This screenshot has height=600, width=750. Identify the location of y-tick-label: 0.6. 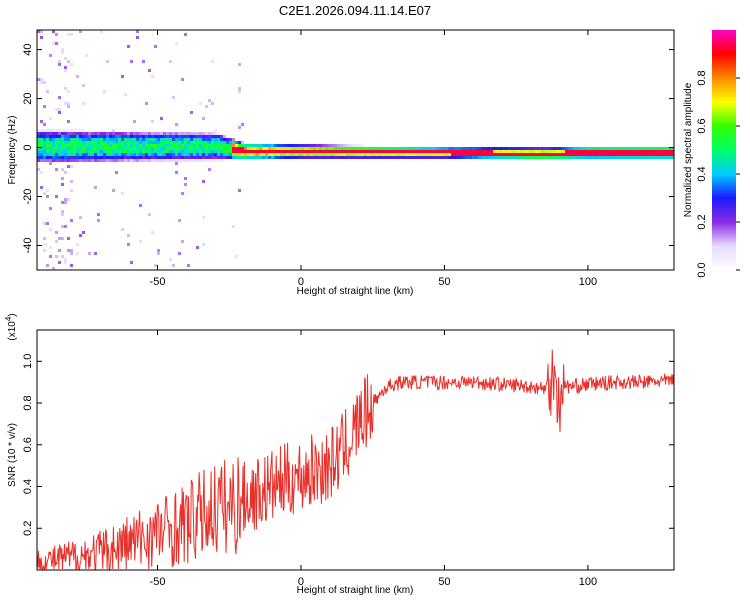
(28, 444).